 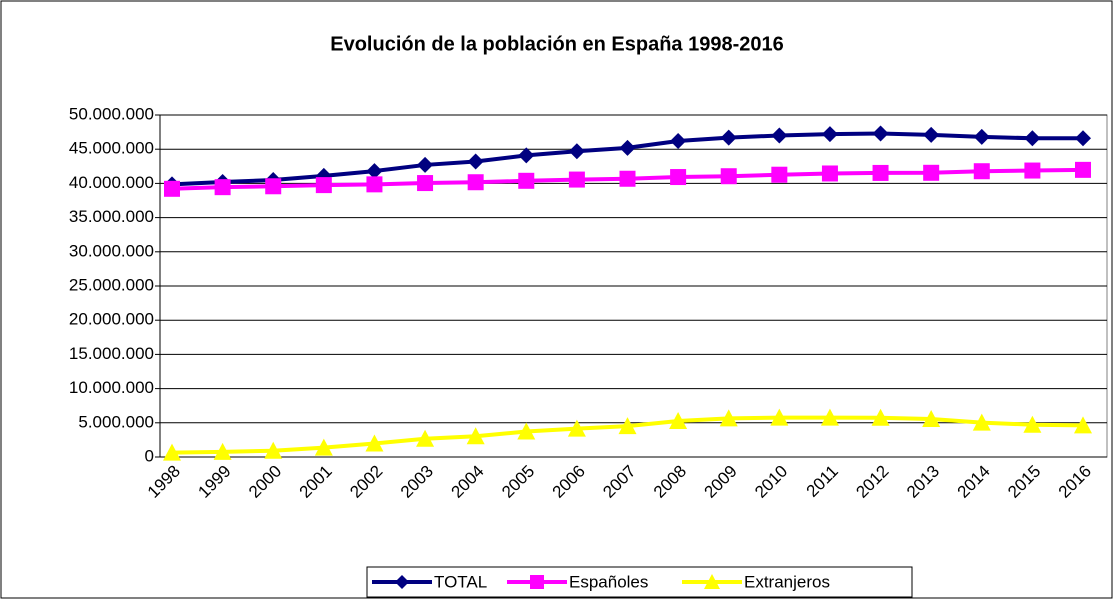 I want to click on legend-box, so click(x=639, y=582).